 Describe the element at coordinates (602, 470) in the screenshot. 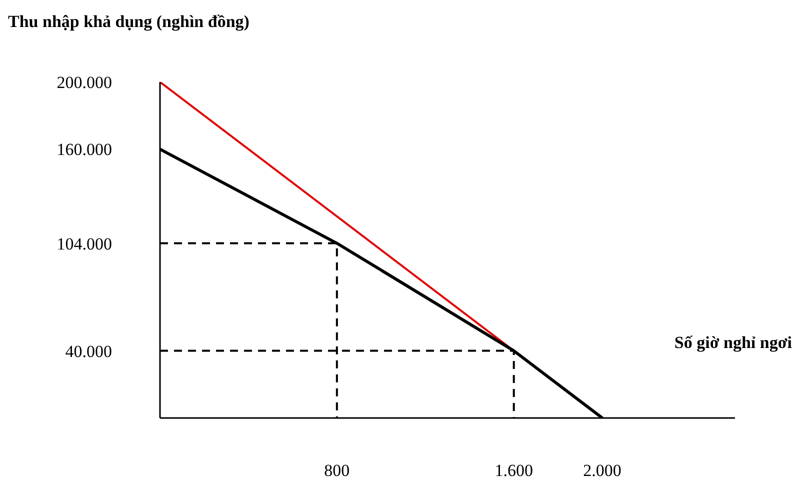

I see `x-tick-label: 2.000` at that location.